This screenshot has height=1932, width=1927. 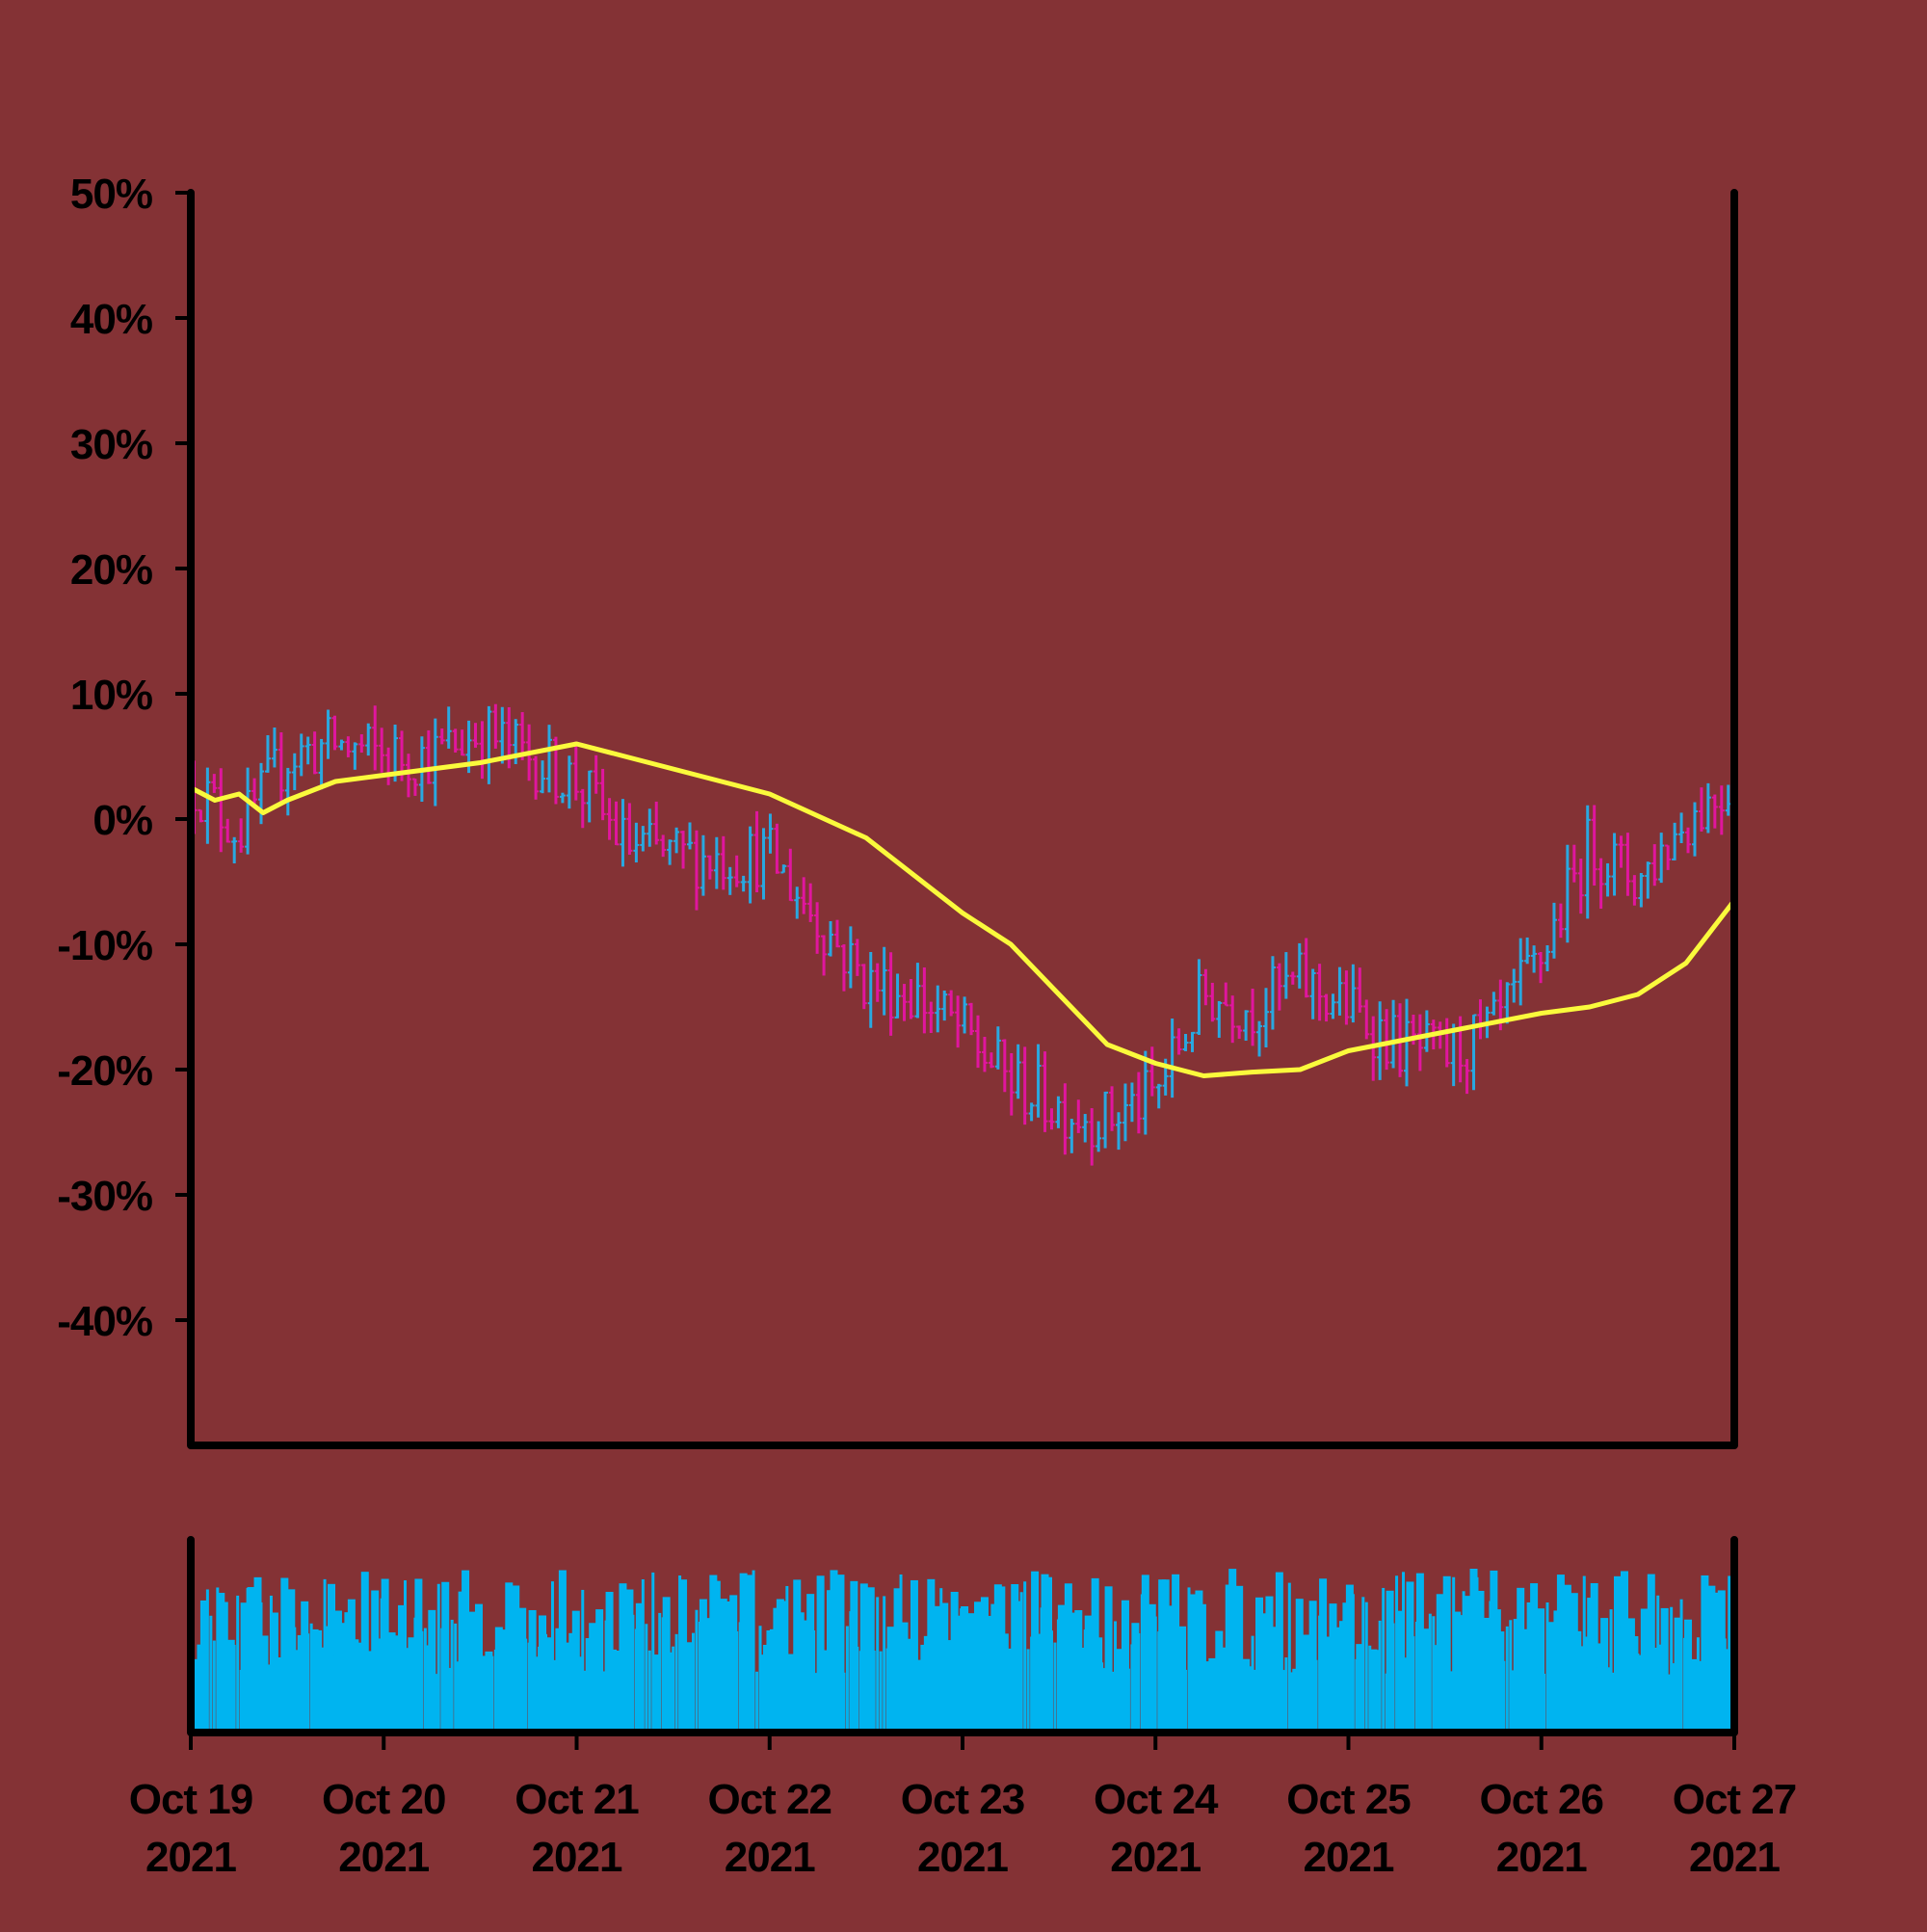 What do you see at coordinates (1542, 1857) in the screenshot?
I see `x-tick-label-year: 2021` at bounding box center [1542, 1857].